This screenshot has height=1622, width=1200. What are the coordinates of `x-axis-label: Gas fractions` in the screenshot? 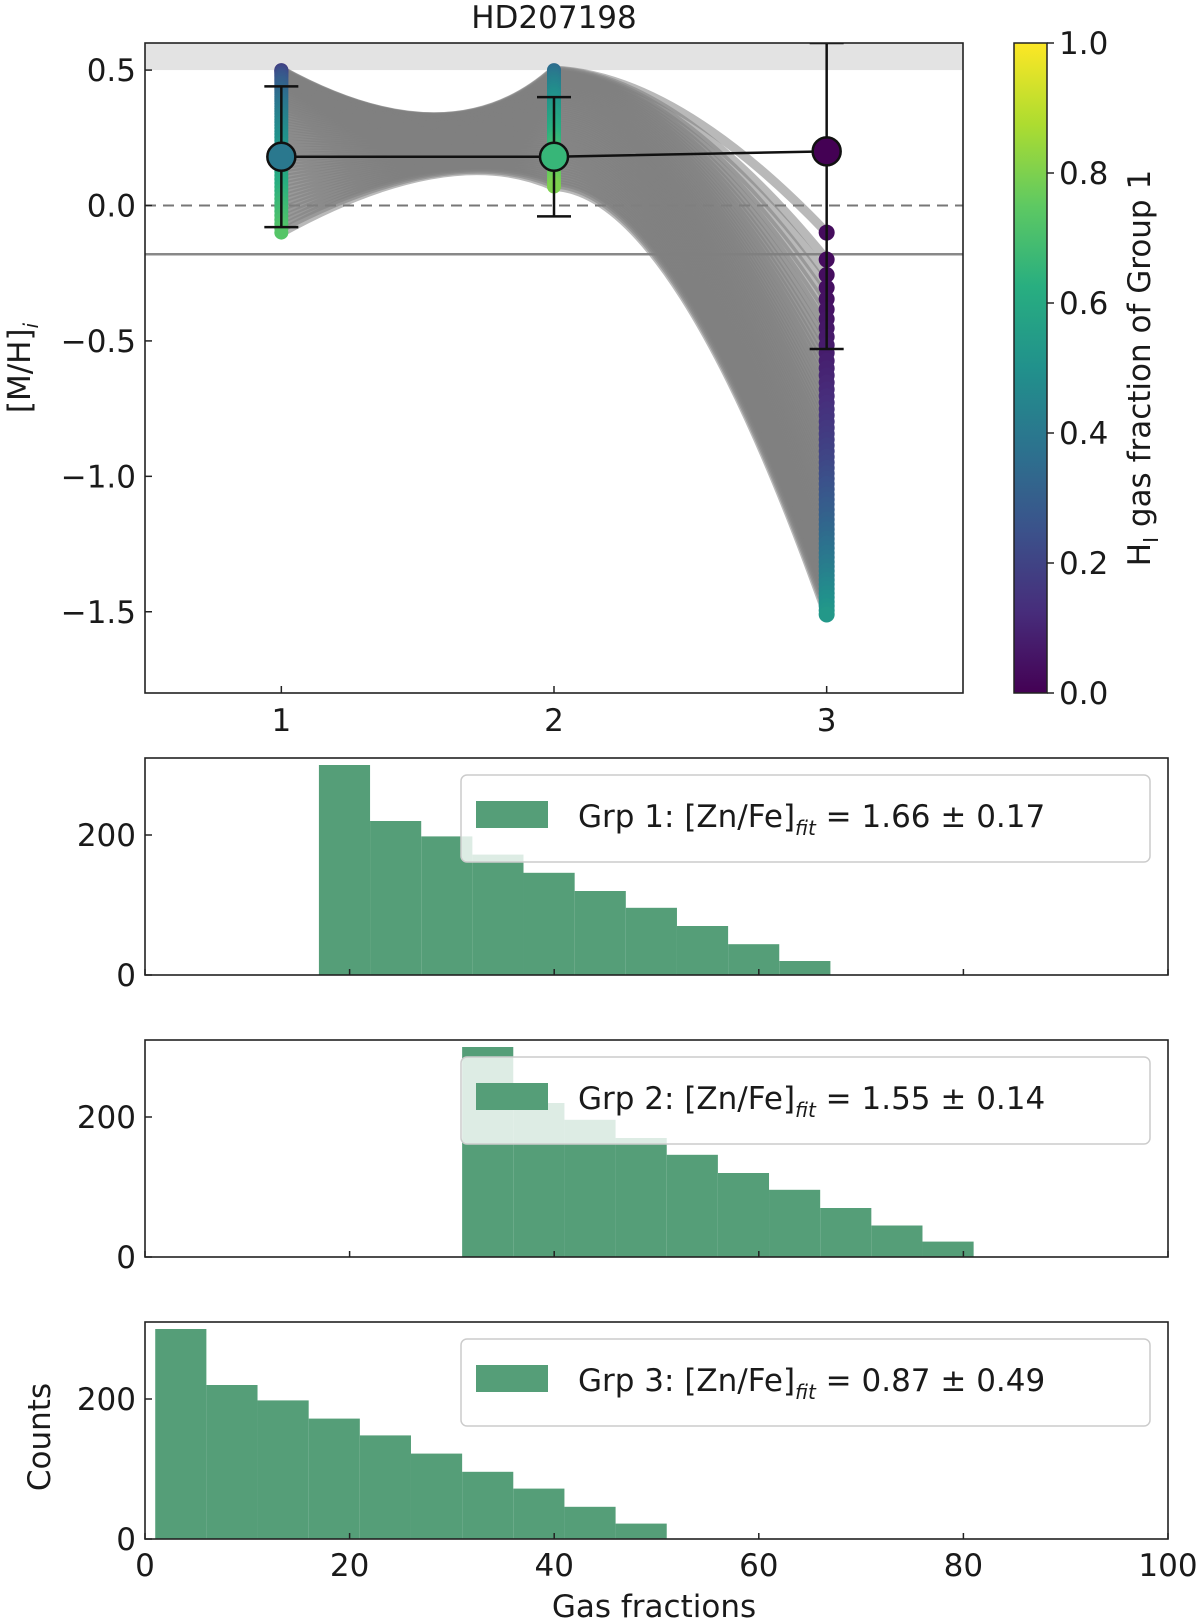 It's located at (654, 1605).